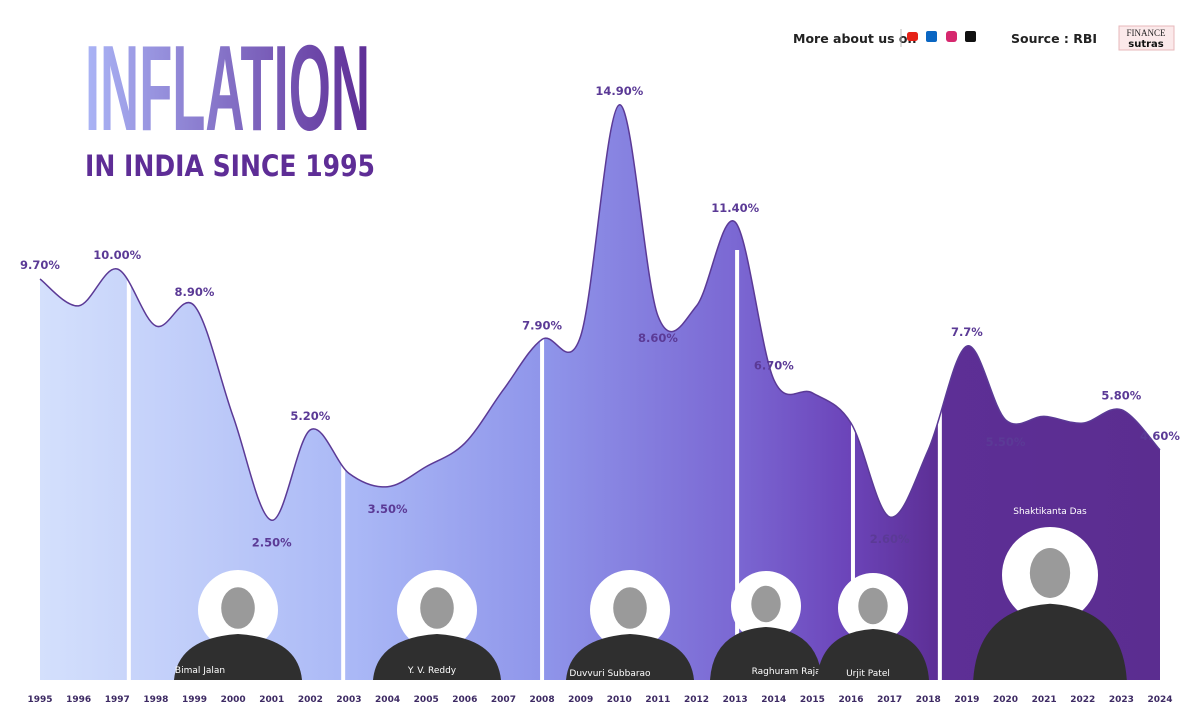 The image size is (1200, 727). Describe the element at coordinates (310, 416) in the screenshot. I see `value-label: 5.20%` at that location.